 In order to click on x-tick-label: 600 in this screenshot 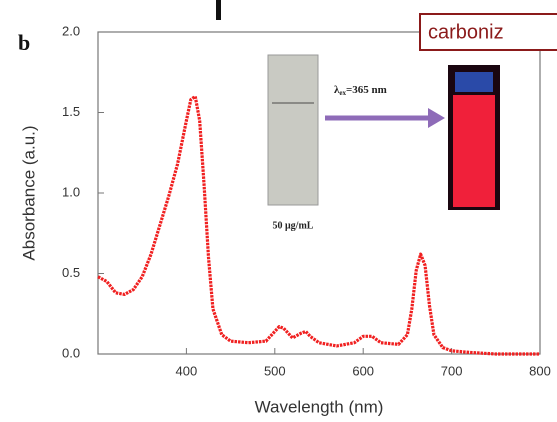, I will do `click(363, 370)`.